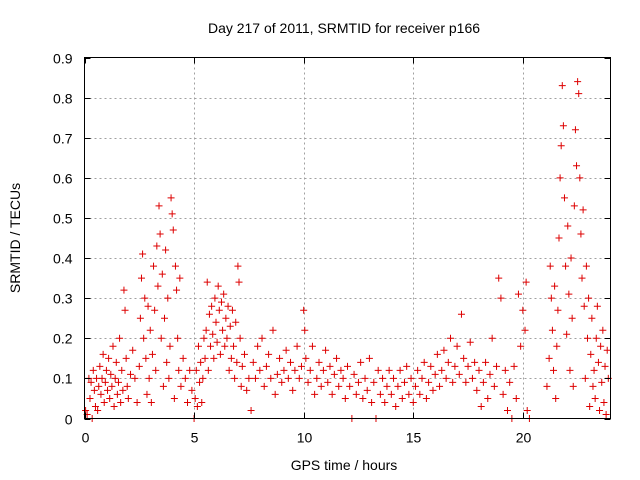 The height and width of the screenshot is (480, 640). What do you see at coordinates (63, 99) in the screenshot?
I see `y-tick-label: 0.8` at bounding box center [63, 99].